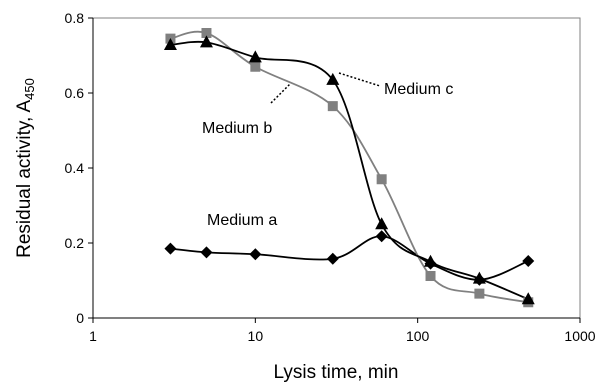 The height and width of the screenshot is (387, 601). I want to click on y-tick-label: 0.2, so click(75, 243).